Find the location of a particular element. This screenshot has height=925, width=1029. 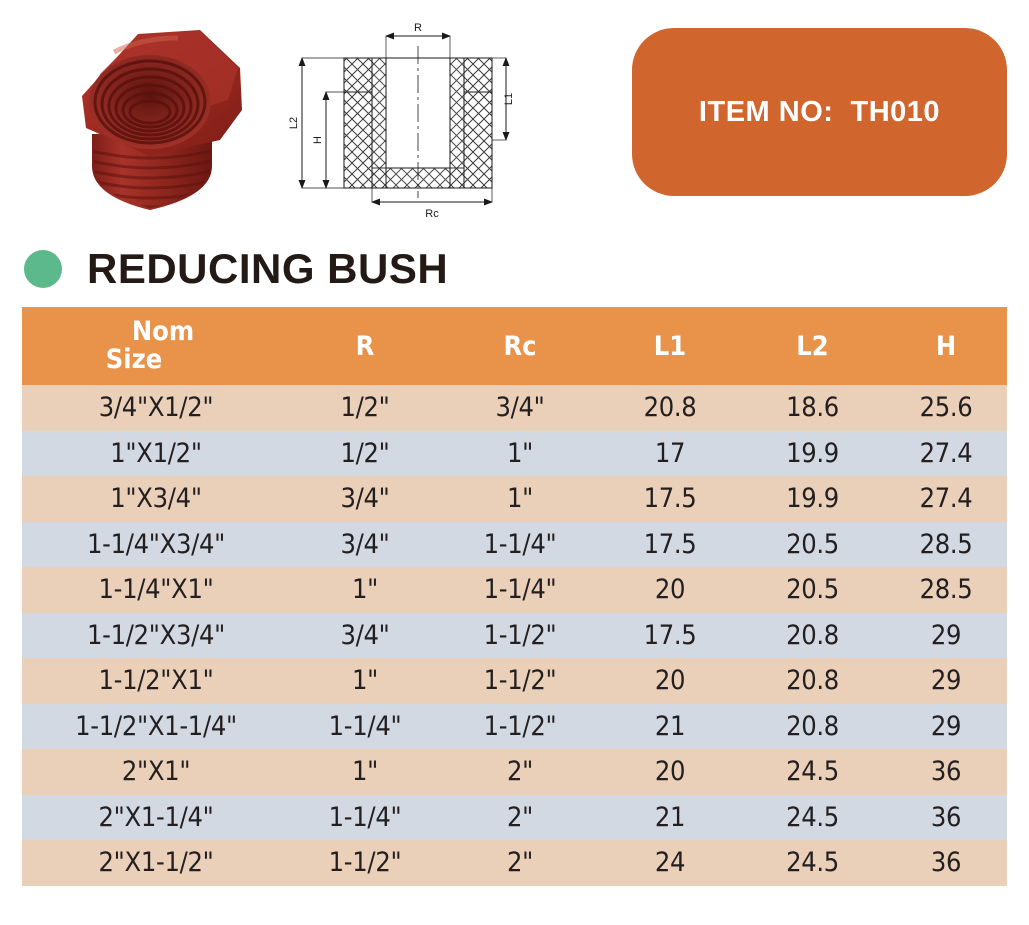

column-header-nom-size: Nom Size is located at coordinates (156, 346).